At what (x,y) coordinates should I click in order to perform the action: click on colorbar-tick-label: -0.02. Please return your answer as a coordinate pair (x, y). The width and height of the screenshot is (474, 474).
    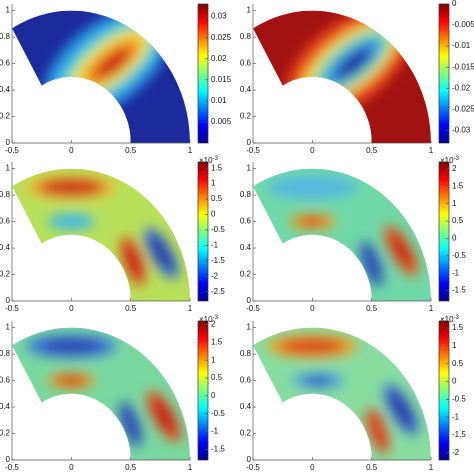
    Looking at the image, I should click on (461, 87).